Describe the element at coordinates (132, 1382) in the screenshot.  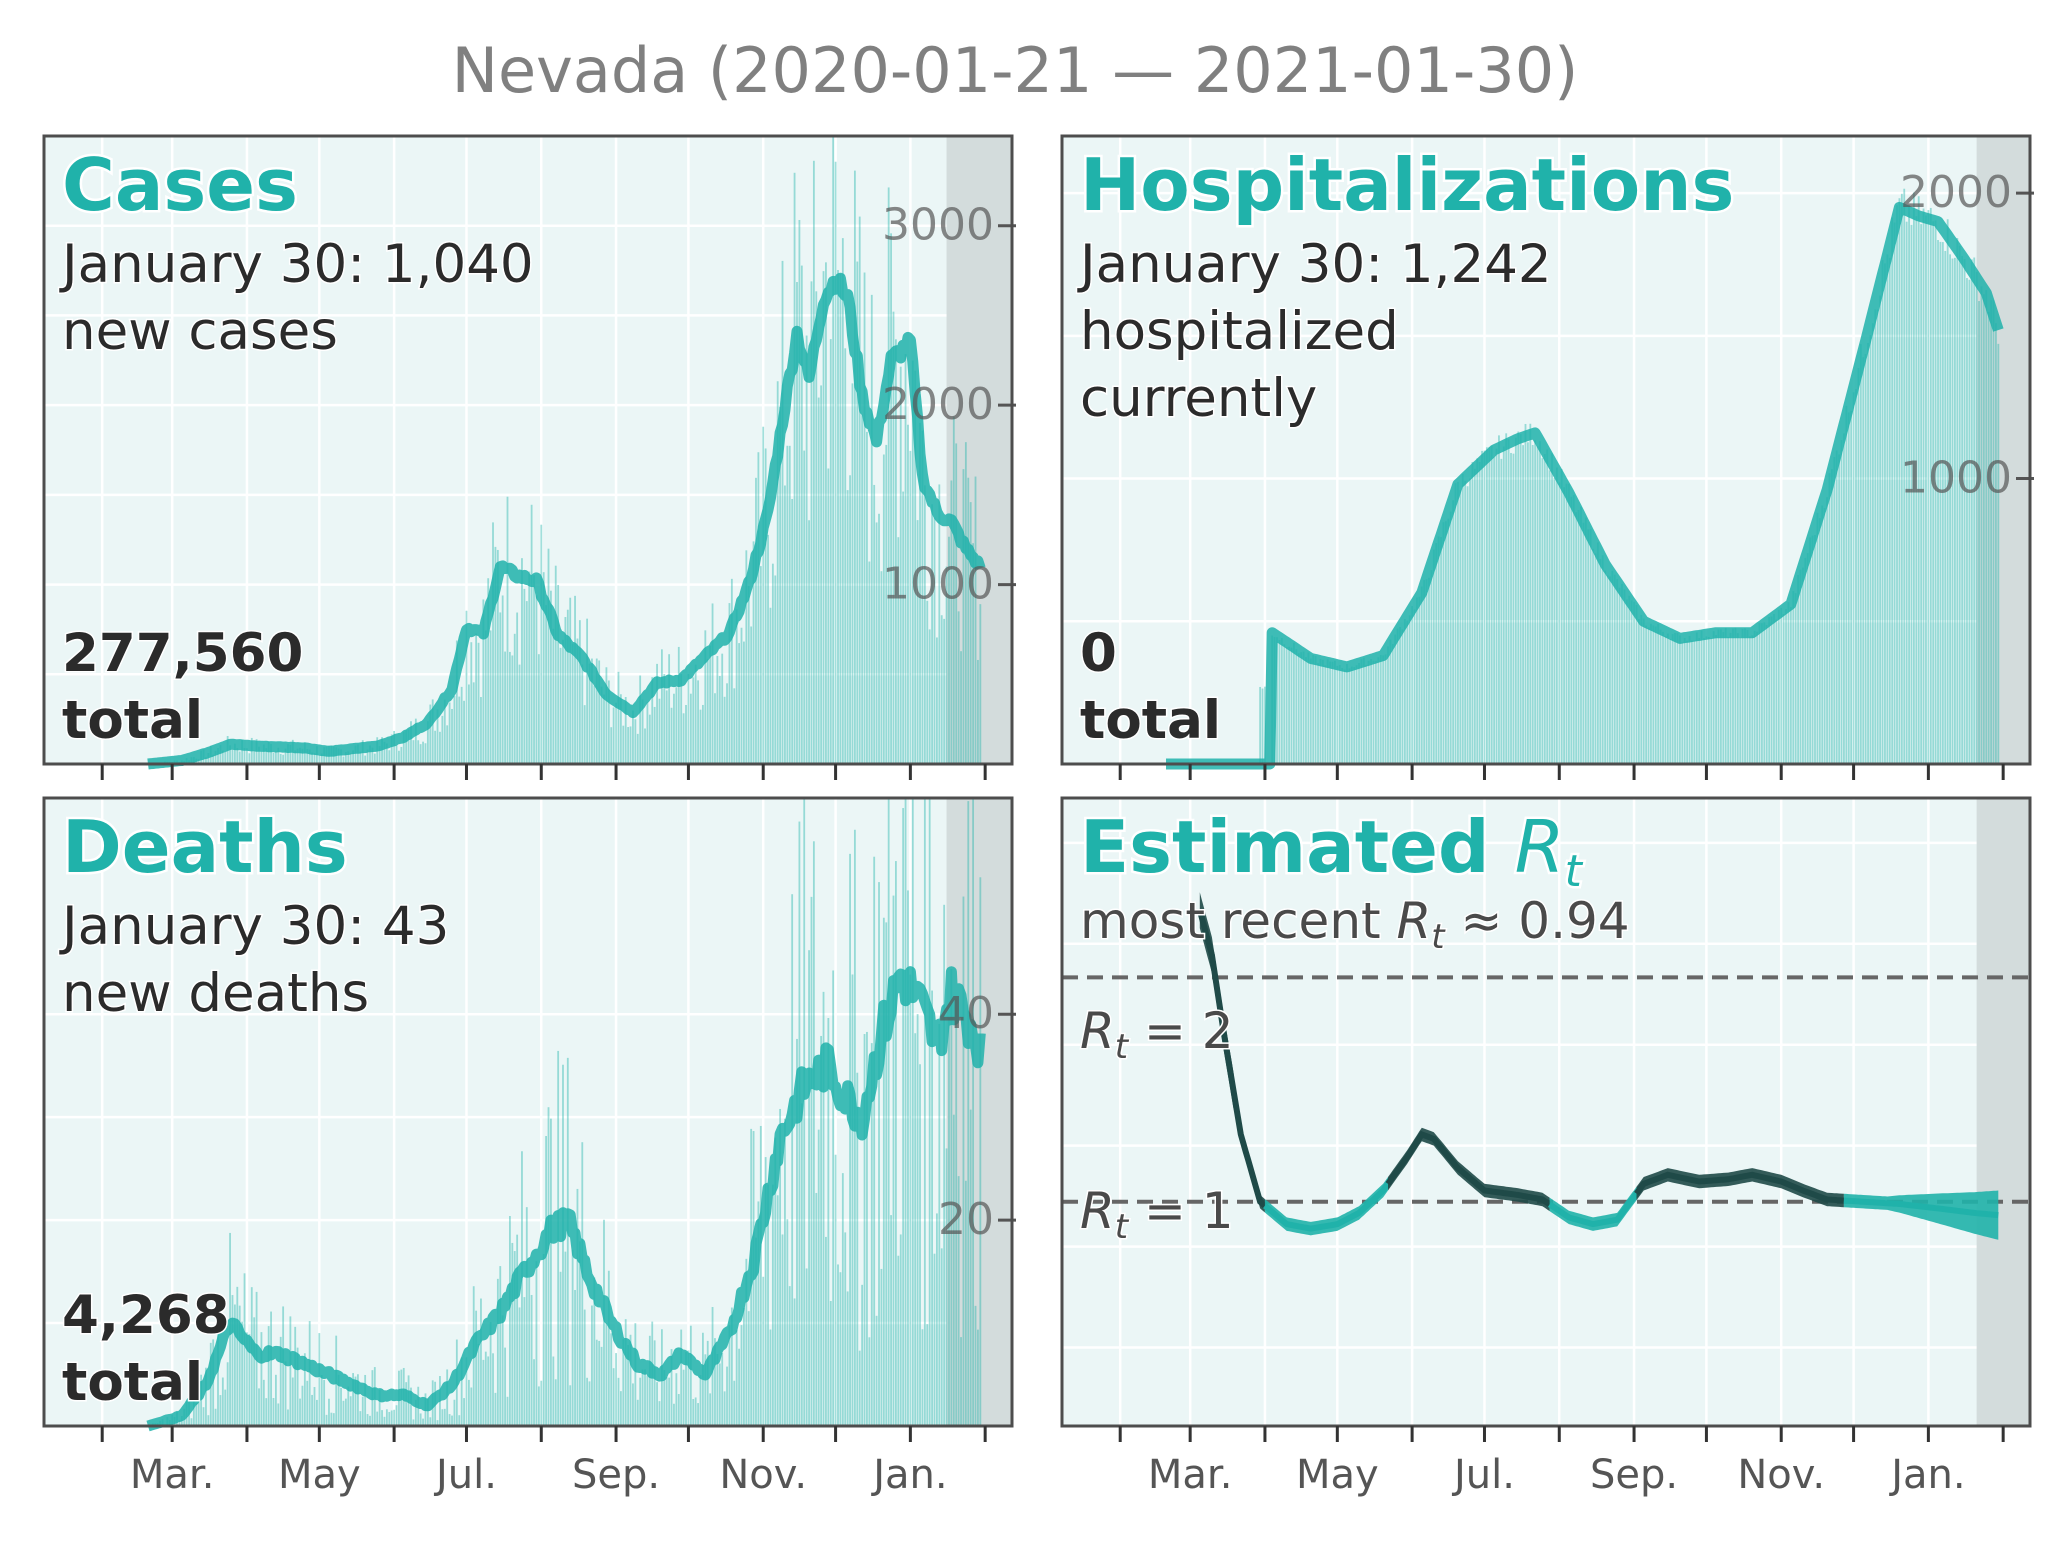
I see `deaths-total-label: total` at that location.